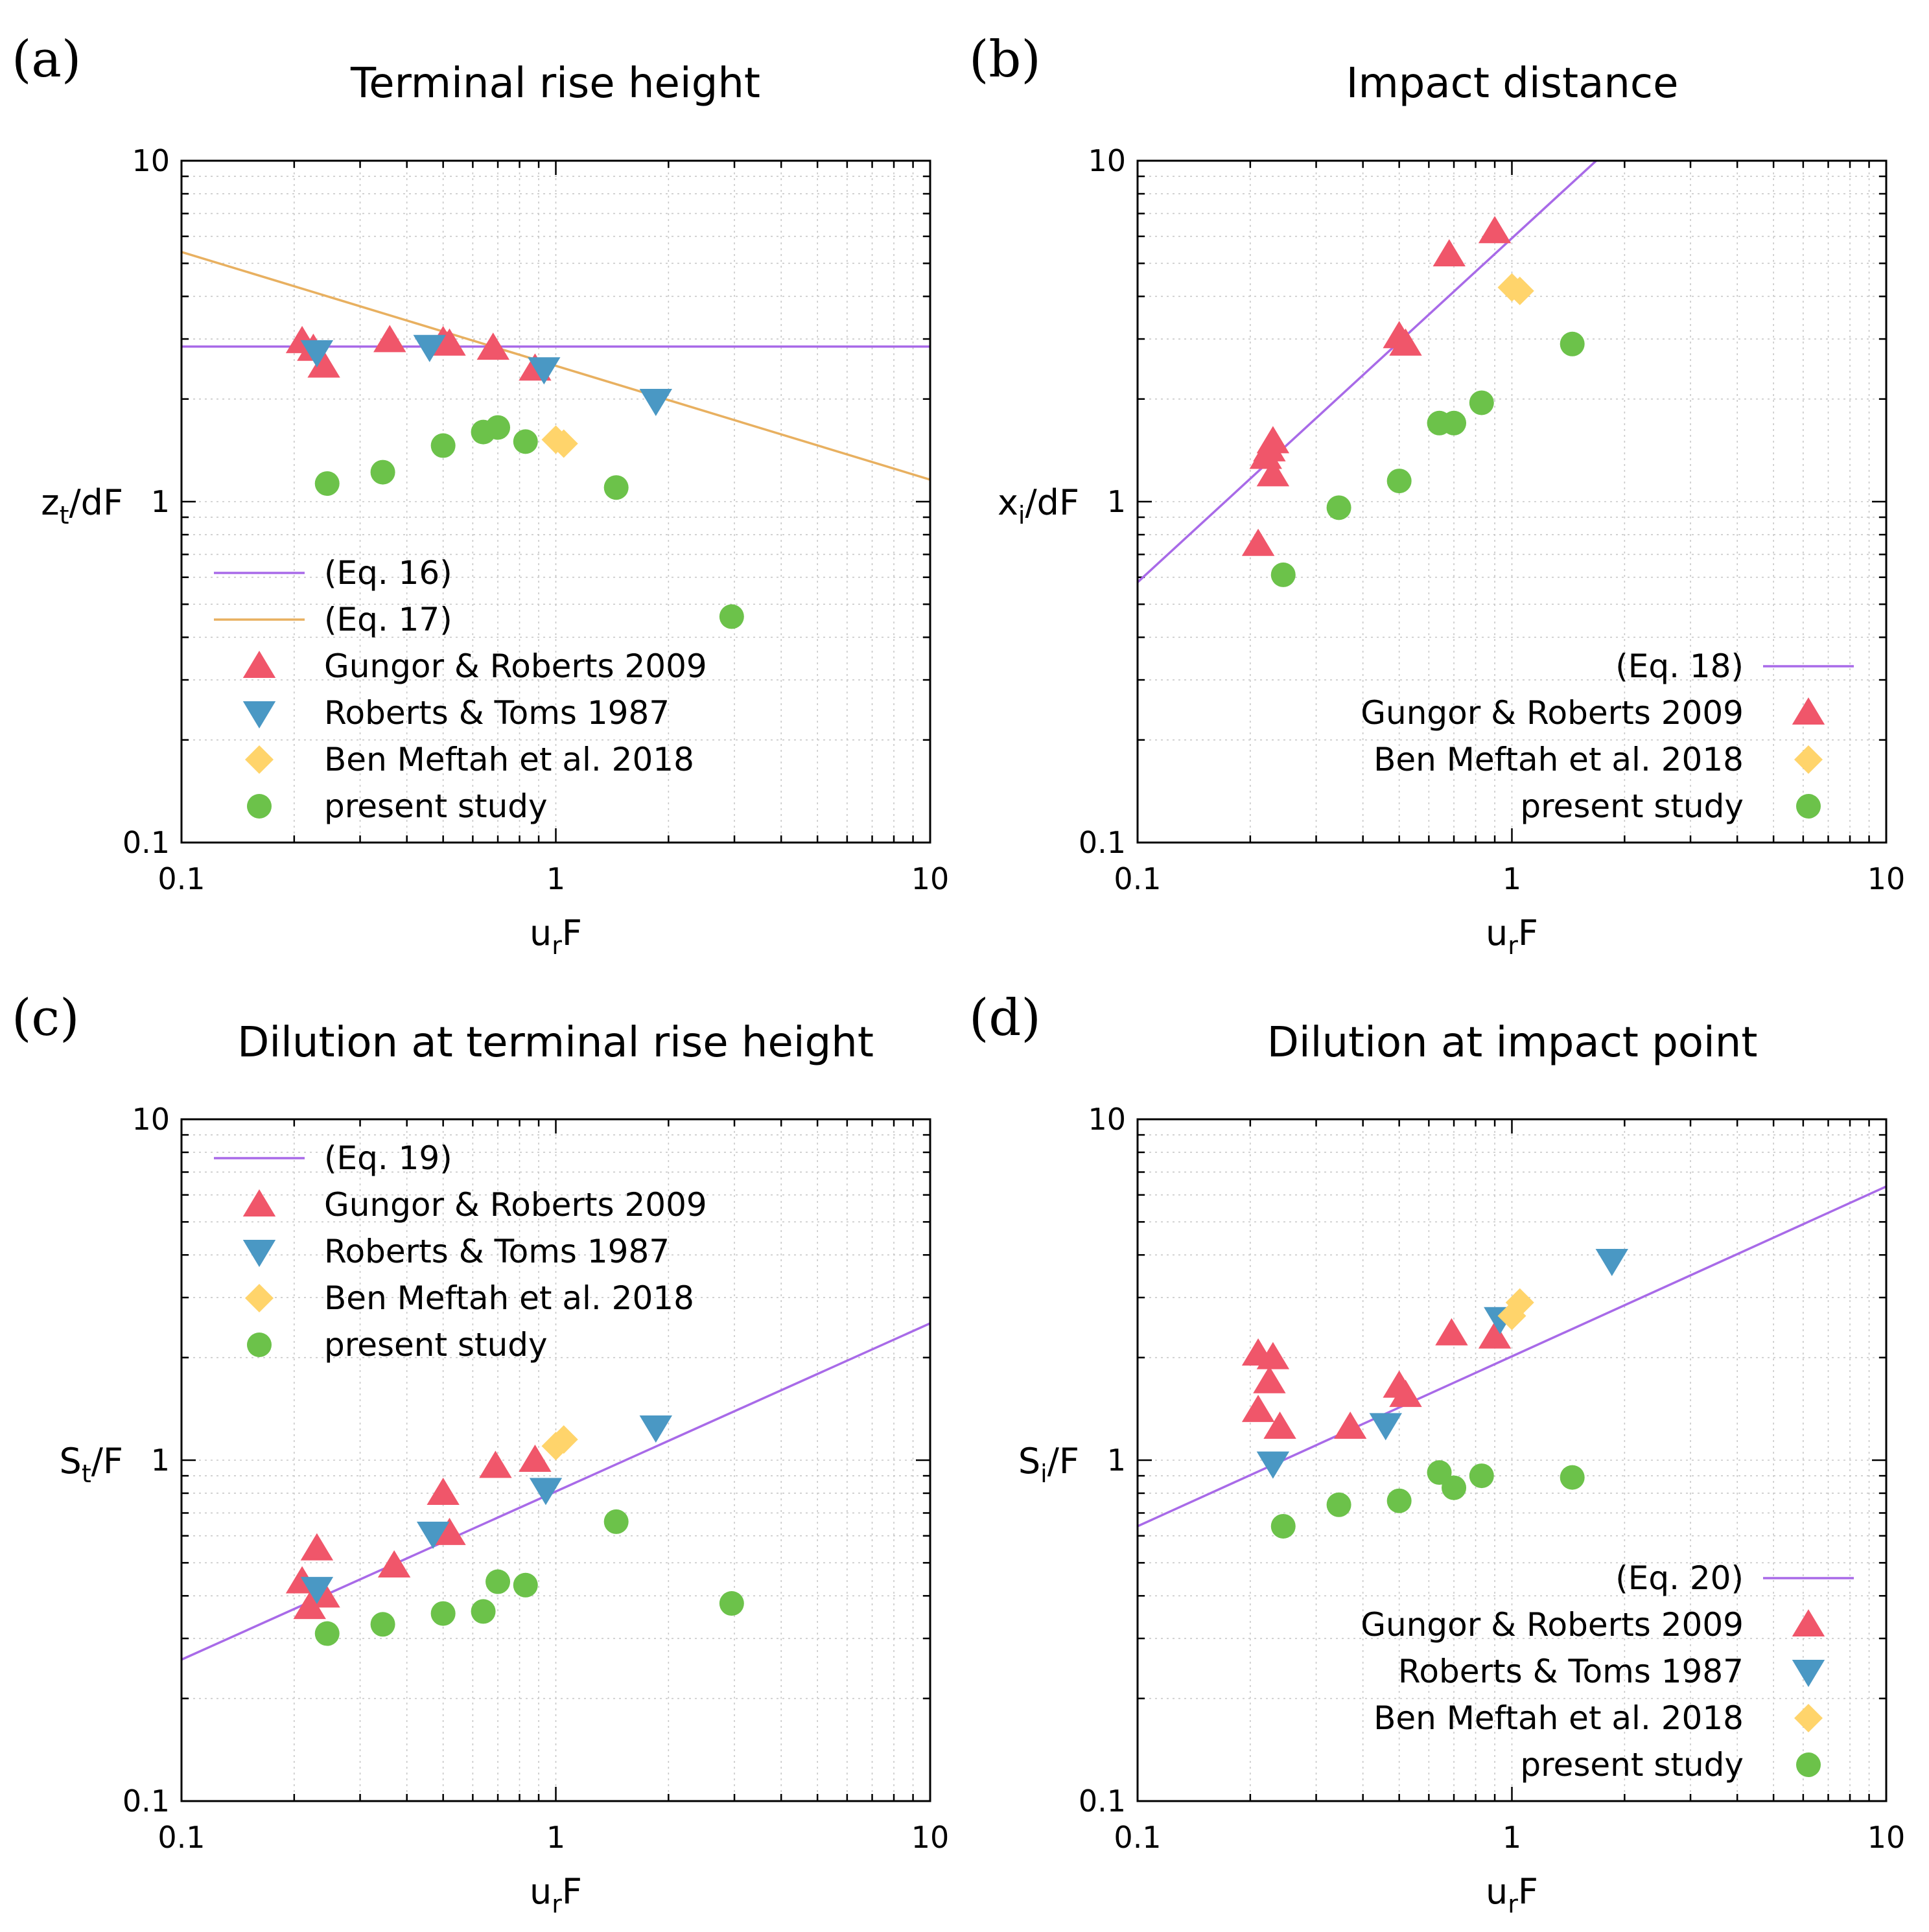 This screenshot has width=1929, height=1932. I want to click on model-lines, so click(1512, 1356).